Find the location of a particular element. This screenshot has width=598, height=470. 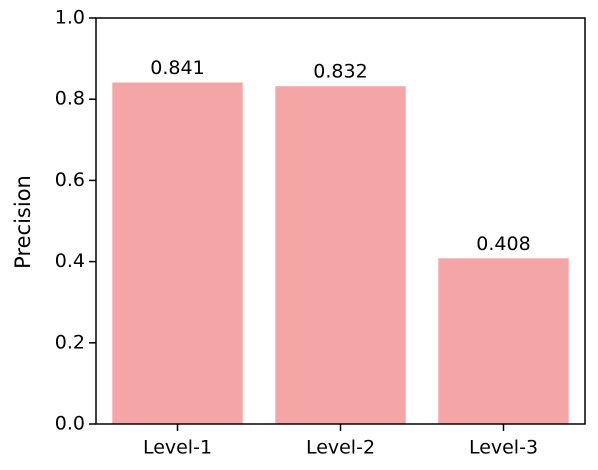

bar is located at coordinates (503, 341).